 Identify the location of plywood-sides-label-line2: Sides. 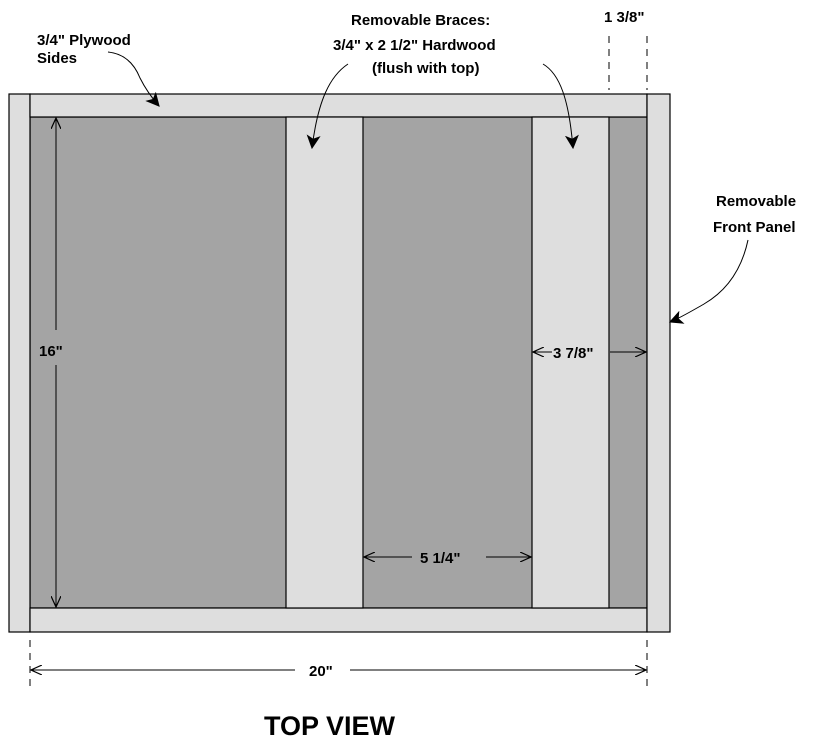
(57, 58).